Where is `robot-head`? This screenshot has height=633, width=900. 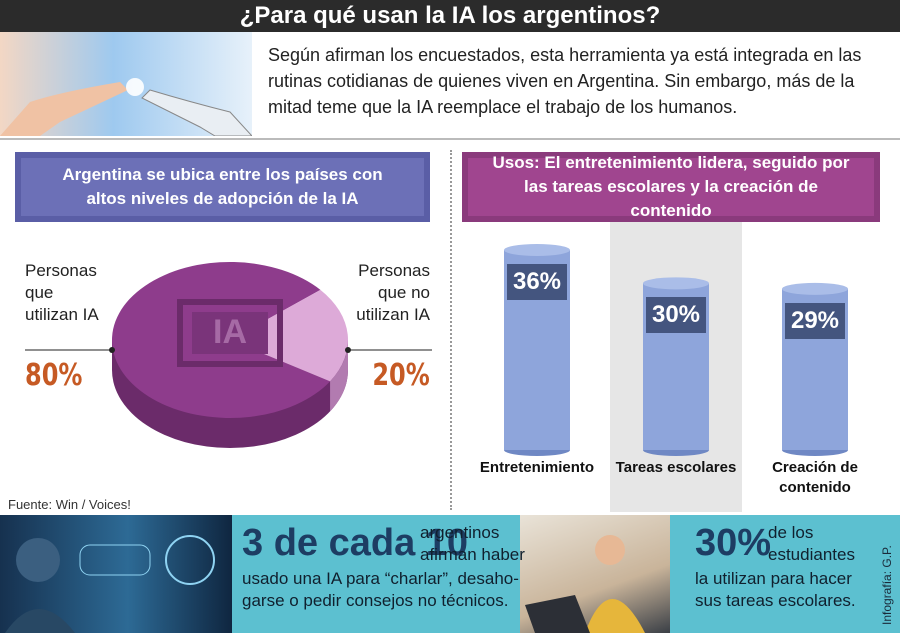 robot-head is located at coordinates (190, 560).